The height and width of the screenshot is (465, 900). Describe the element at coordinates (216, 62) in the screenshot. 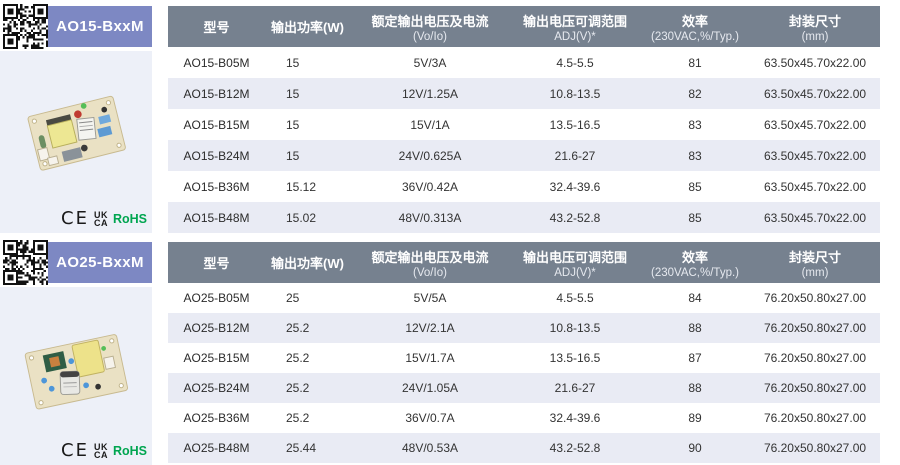

I see `table-cell: AO15-B05M` at that location.